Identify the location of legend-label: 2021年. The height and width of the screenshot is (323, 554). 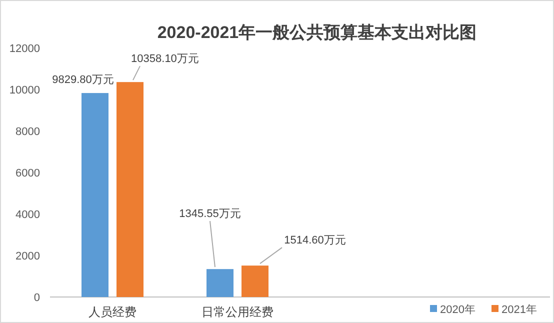
(519, 310).